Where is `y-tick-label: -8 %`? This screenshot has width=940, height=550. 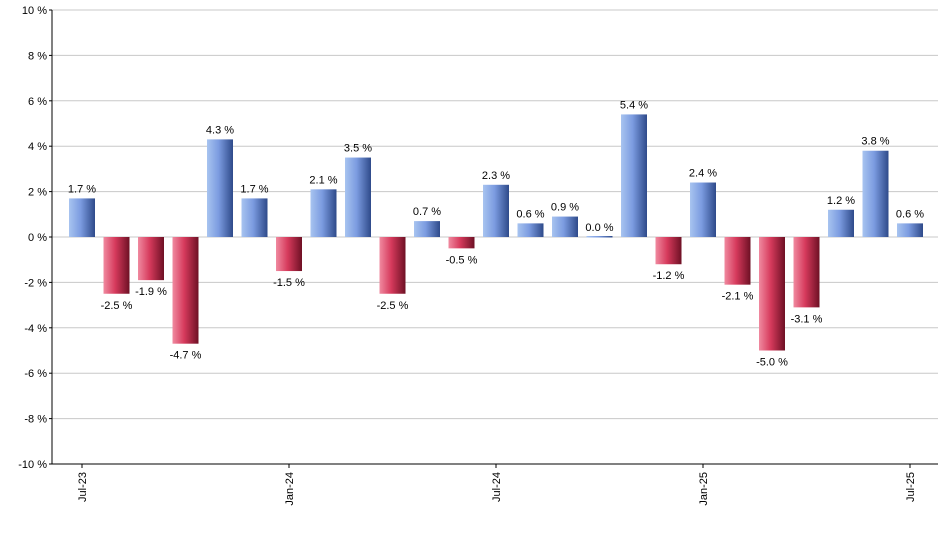
y-tick-label: -8 % is located at coordinates (35, 420).